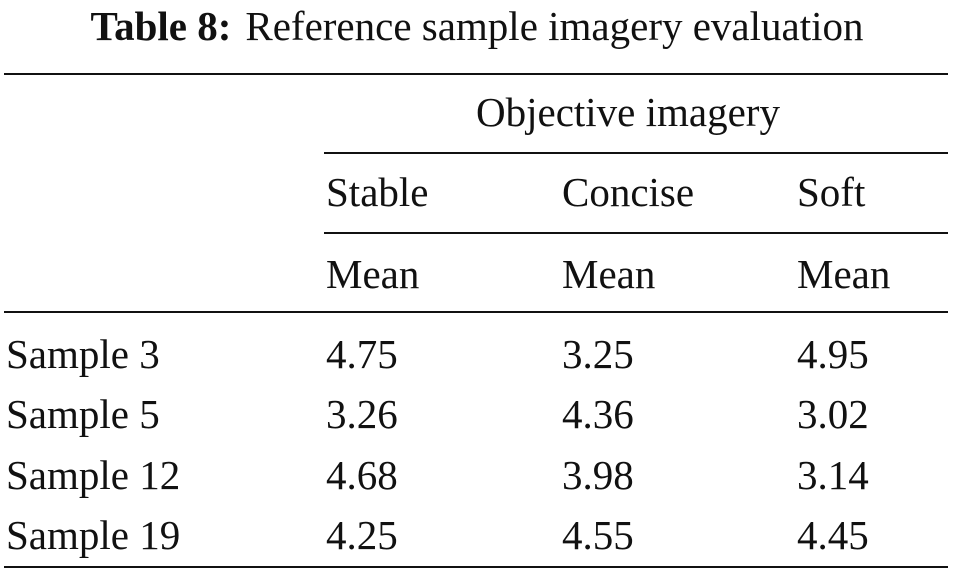 Image resolution: width=954 pixels, height=575 pixels. What do you see at coordinates (598, 475) in the screenshot?
I see `cell-concise: 3.98` at bounding box center [598, 475].